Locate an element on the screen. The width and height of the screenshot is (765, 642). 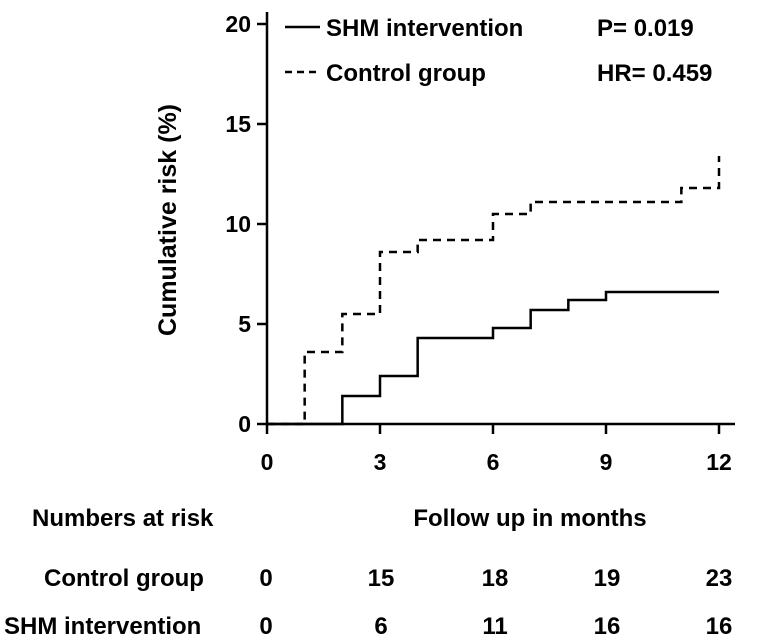
p-value-annotation: P= 0.019 is located at coordinates (645, 28).